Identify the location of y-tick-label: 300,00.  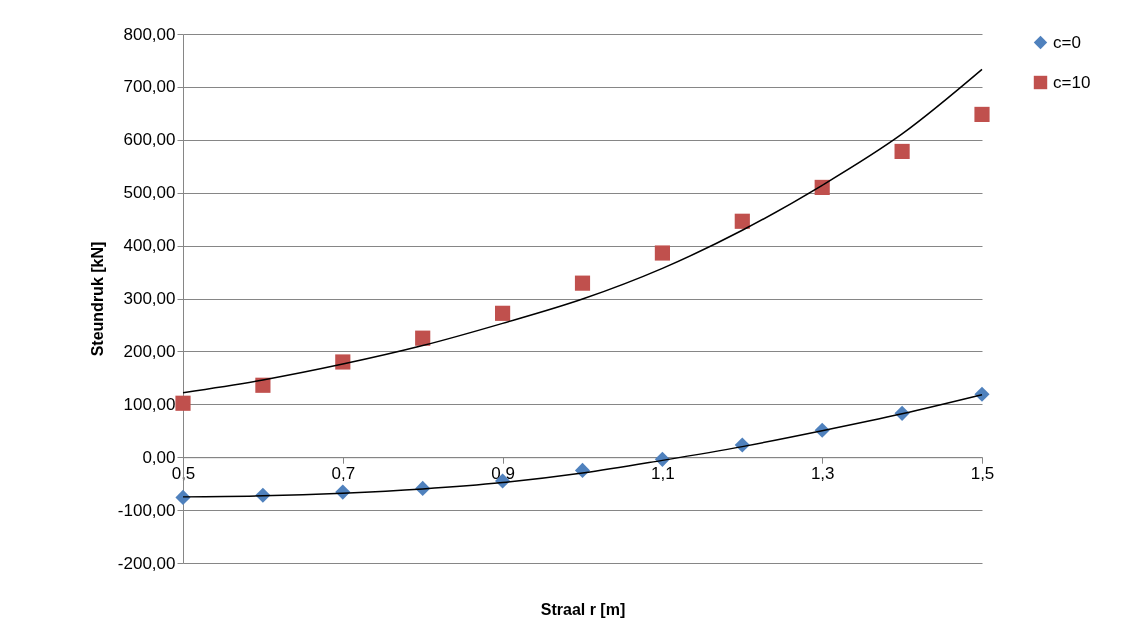
(149, 298).